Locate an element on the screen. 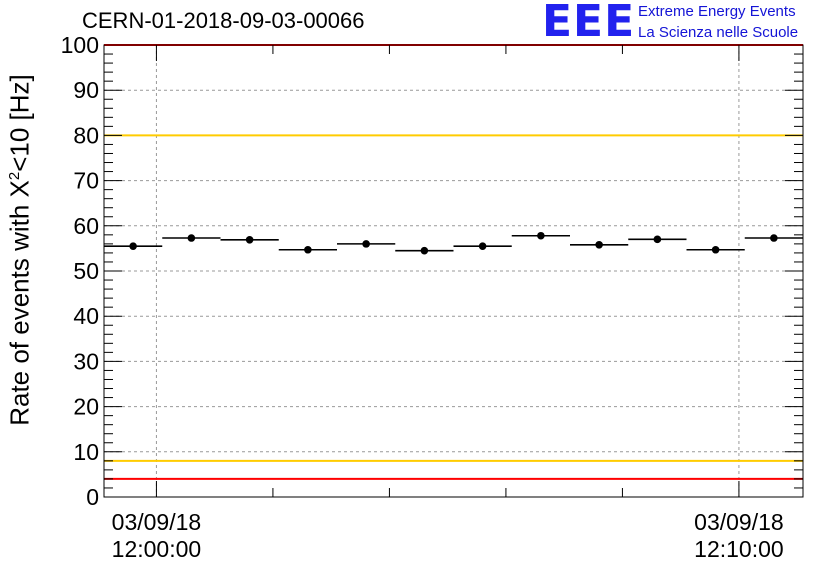 This screenshot has width=836, height=572. logo-tagline-2: La Scienza nelle Scuole is located at coordinates (718, 32).